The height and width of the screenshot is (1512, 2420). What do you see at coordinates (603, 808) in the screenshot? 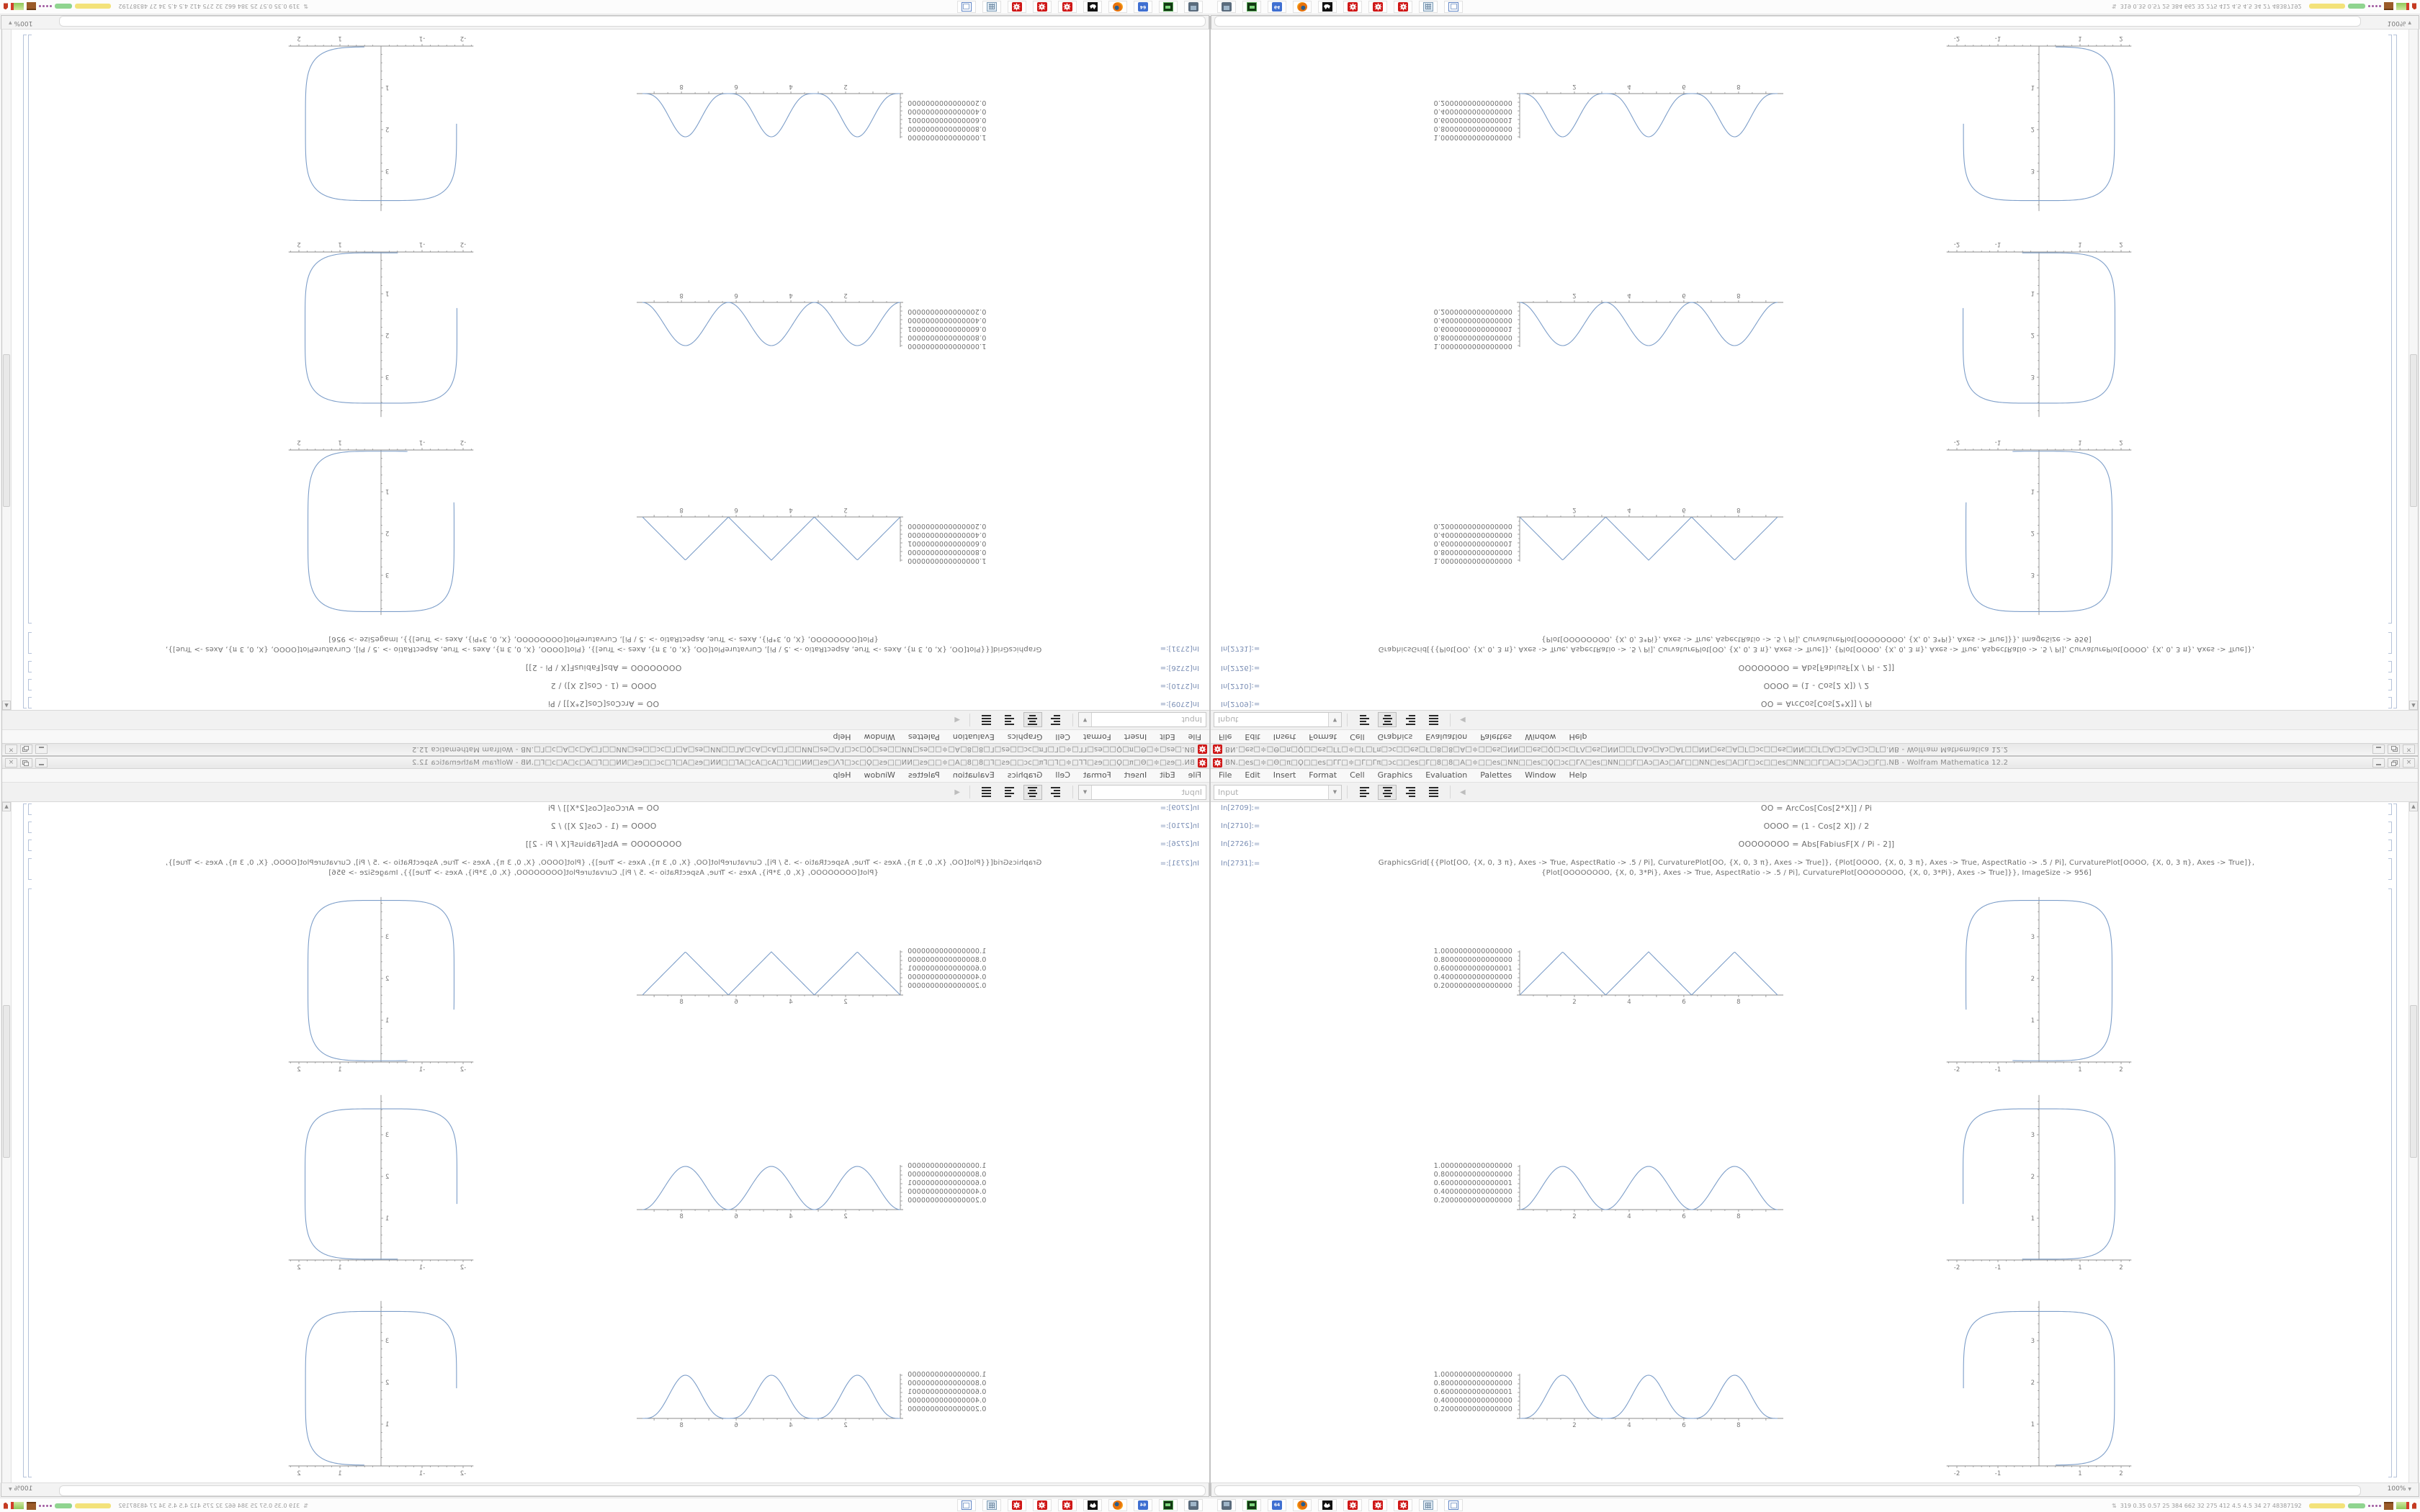
I see `input-code-2709: OO = ArcCos[Cos[2*X]] / Pi` at bounding box center [603, 808].